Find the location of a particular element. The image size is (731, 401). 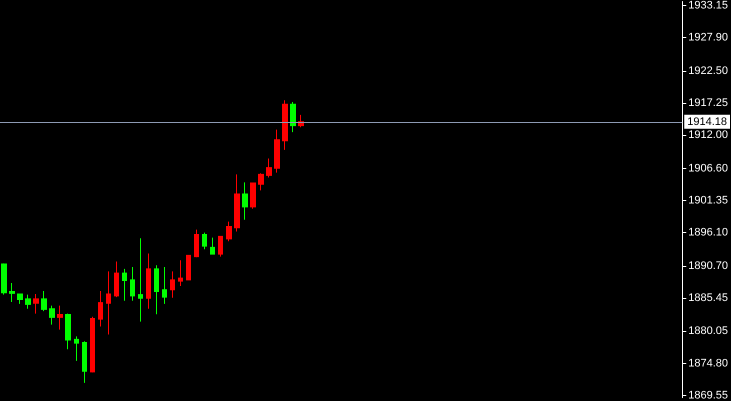

y-tick-label: 1885.45 is located at coordinates (708, 298).